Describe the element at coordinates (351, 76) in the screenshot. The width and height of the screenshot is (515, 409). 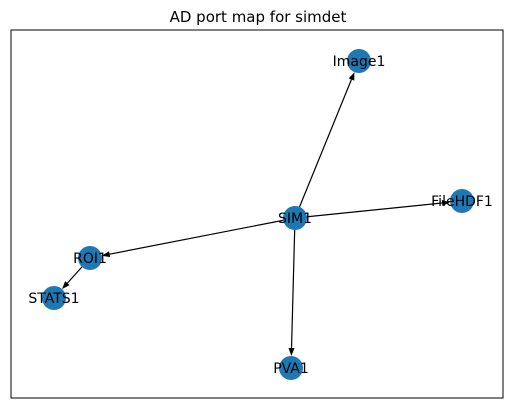
I see `arrowhead-image1` at that location.